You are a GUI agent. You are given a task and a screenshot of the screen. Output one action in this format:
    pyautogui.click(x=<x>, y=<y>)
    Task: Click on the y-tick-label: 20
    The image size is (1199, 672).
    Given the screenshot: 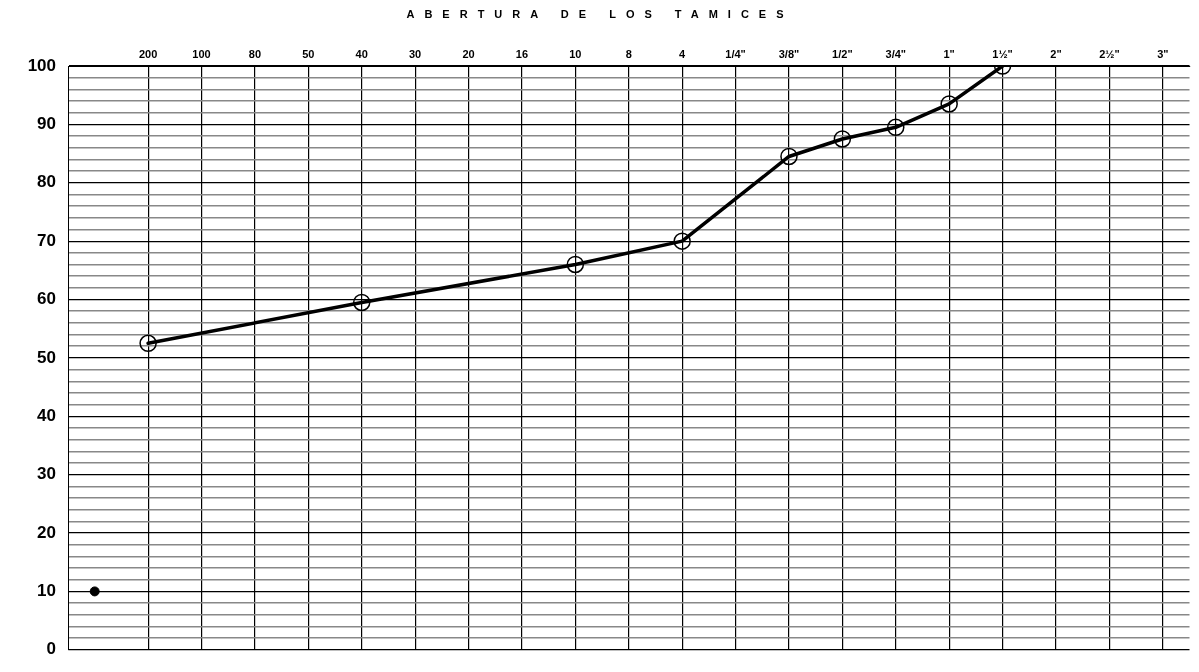 What is the action you would take?
    pyautogui.click(x=46, y=532)
    